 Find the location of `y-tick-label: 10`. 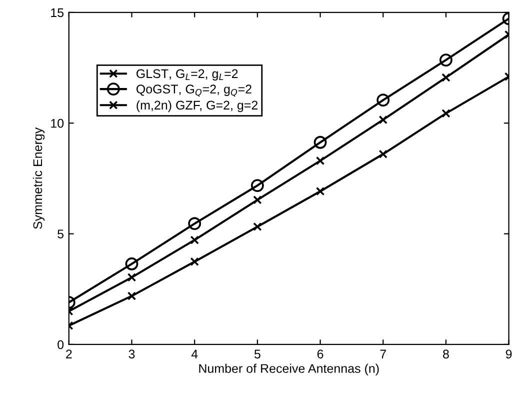

y-tick-label: 10 is located at coordinates (57, 123).